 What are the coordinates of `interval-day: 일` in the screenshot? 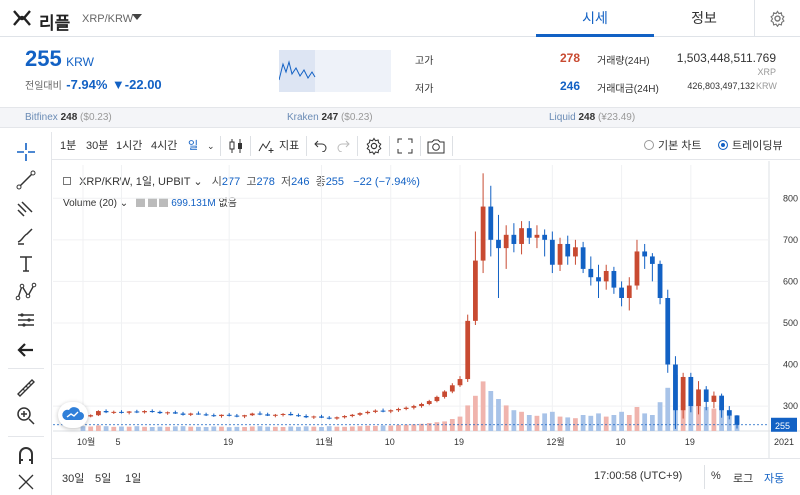 It's located at (193, 146).